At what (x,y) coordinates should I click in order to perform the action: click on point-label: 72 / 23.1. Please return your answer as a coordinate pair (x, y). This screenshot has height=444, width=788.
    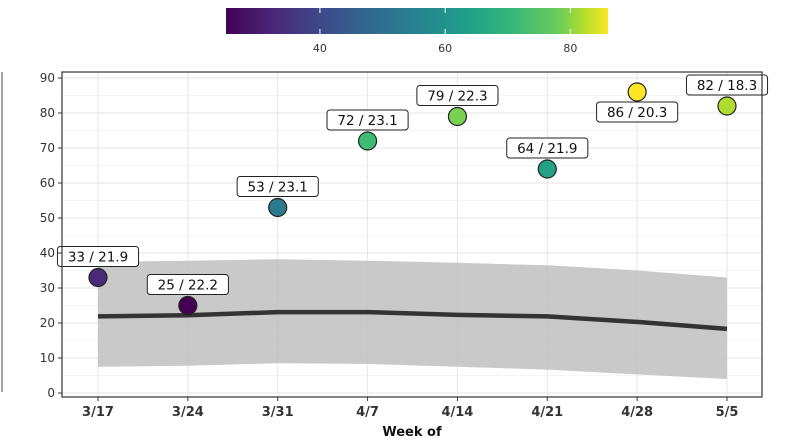
    Looking at the image, I should click on (367, 120).